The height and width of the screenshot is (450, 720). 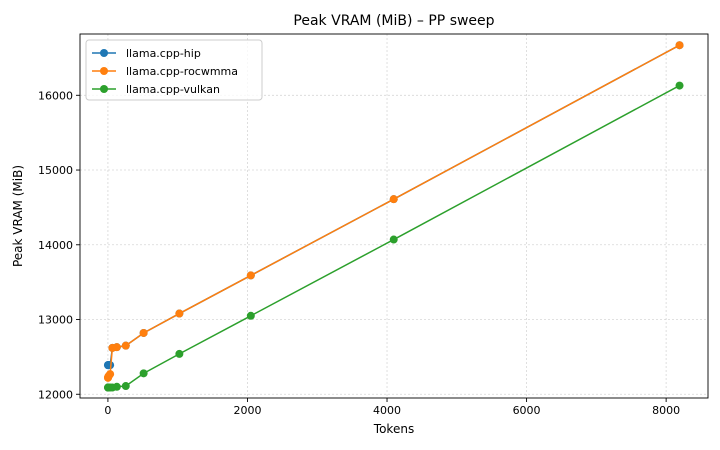 I want to click on legend-entry: llama.cpp-vulkan, so click(x=156, y=89).